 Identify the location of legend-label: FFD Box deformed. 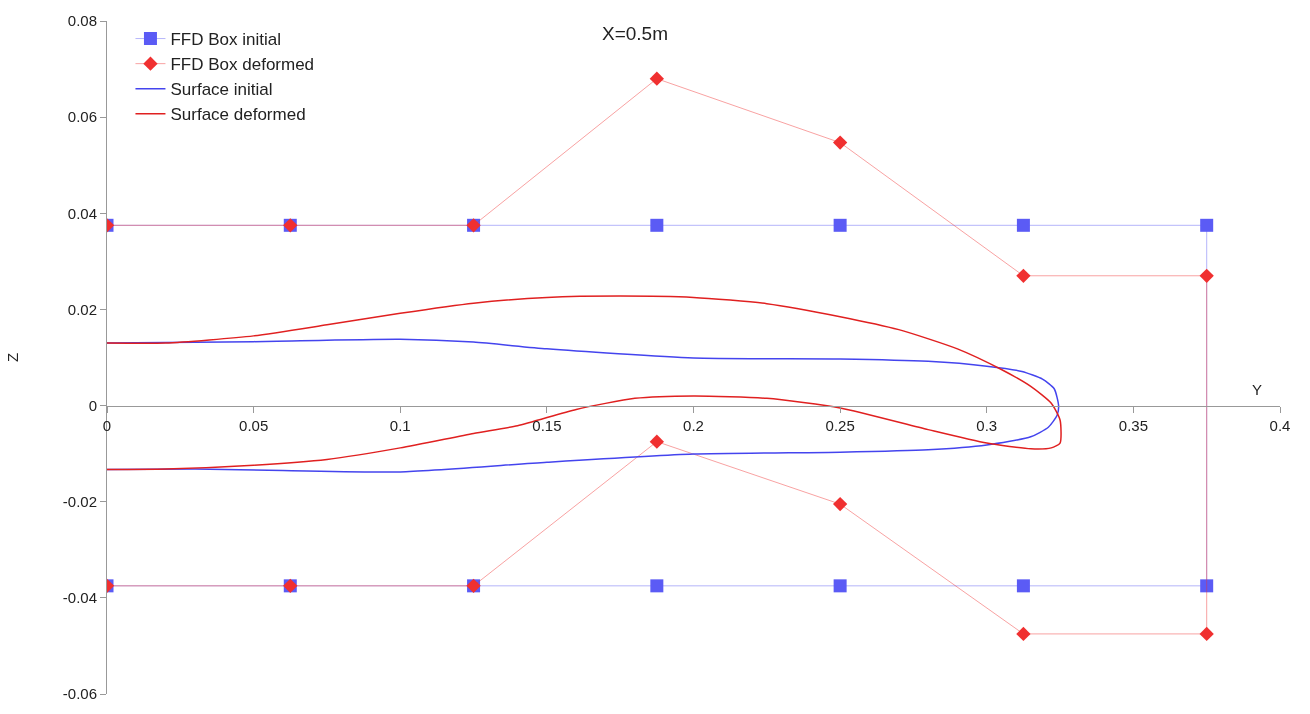
(242, 65).